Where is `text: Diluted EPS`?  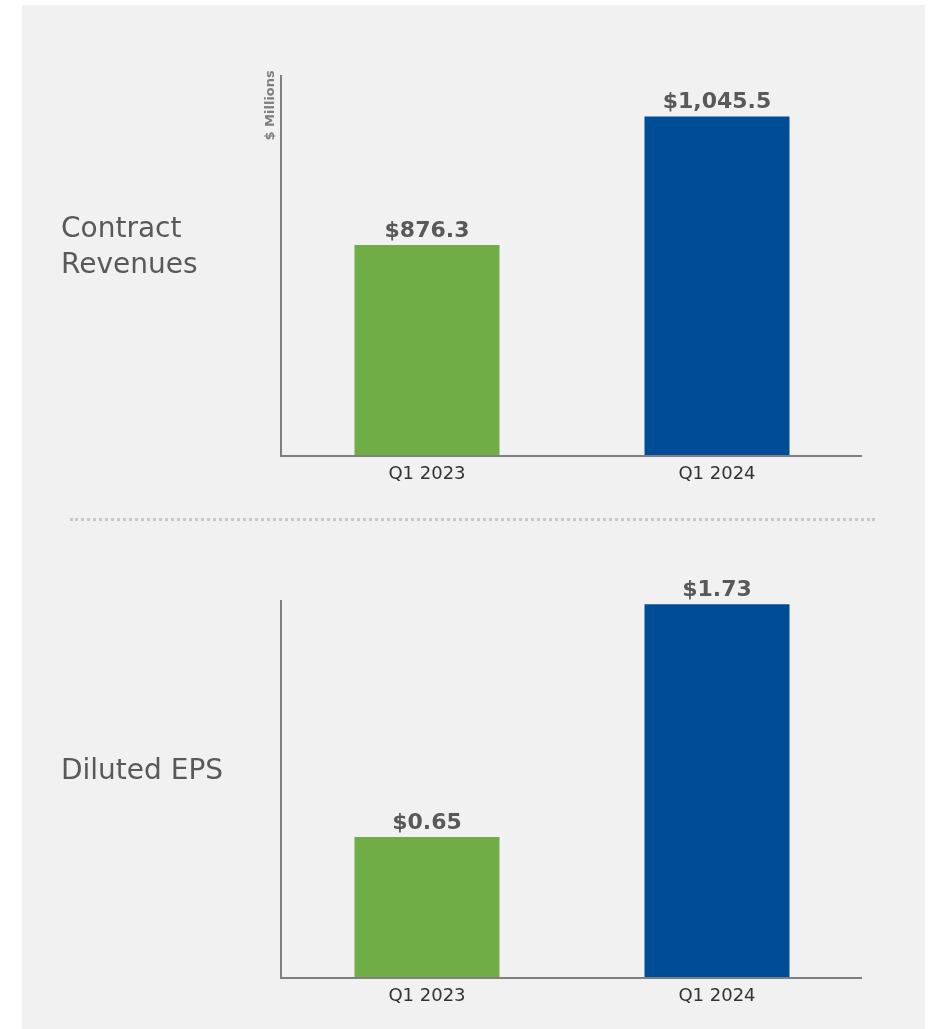
text: Diluted EPS is located at coordinates (142, 769).